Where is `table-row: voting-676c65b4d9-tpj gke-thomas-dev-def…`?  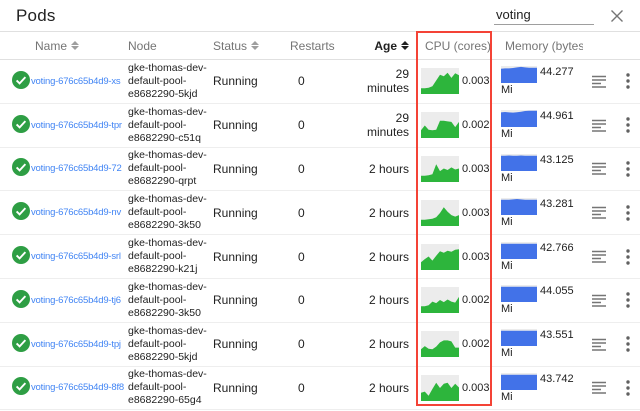 table-row: voting-676c65b4d9-tpj gke-thomas-dev-def… is located at coordinates (320, 345).